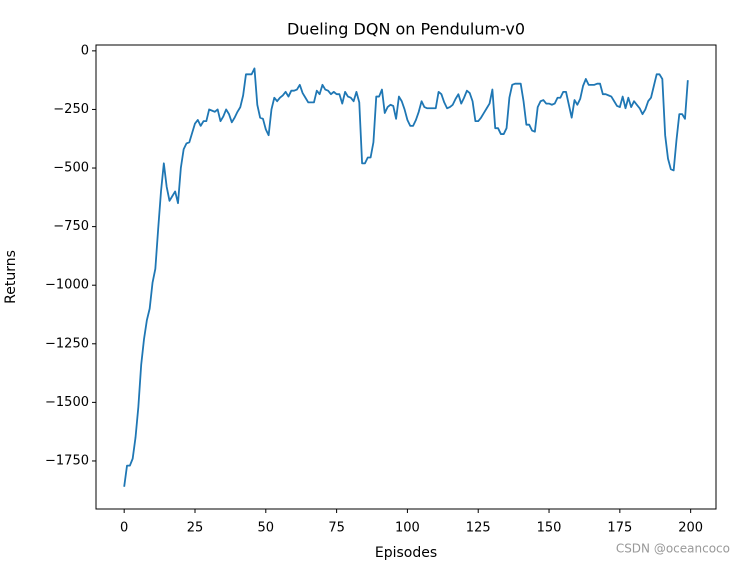  What do you see at coordinates (67, 460) in the screenshot?
I see `y-tick-label: −1750` at bounding box center [67, 460].